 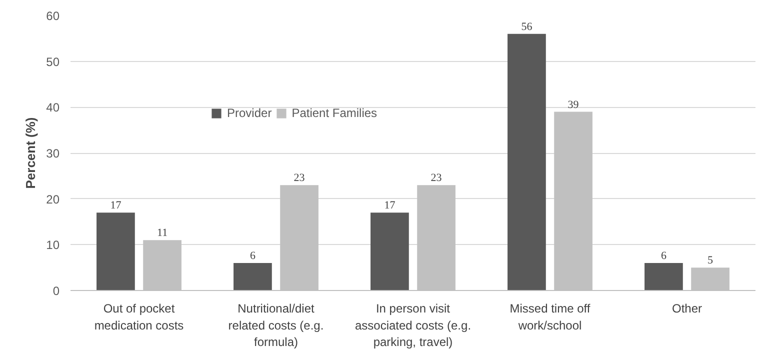 What do you see at coordinates (550, 317) in the screenshot?
I see `x-tick-label: Missed time off work/school` at bounding box center [550, 317].